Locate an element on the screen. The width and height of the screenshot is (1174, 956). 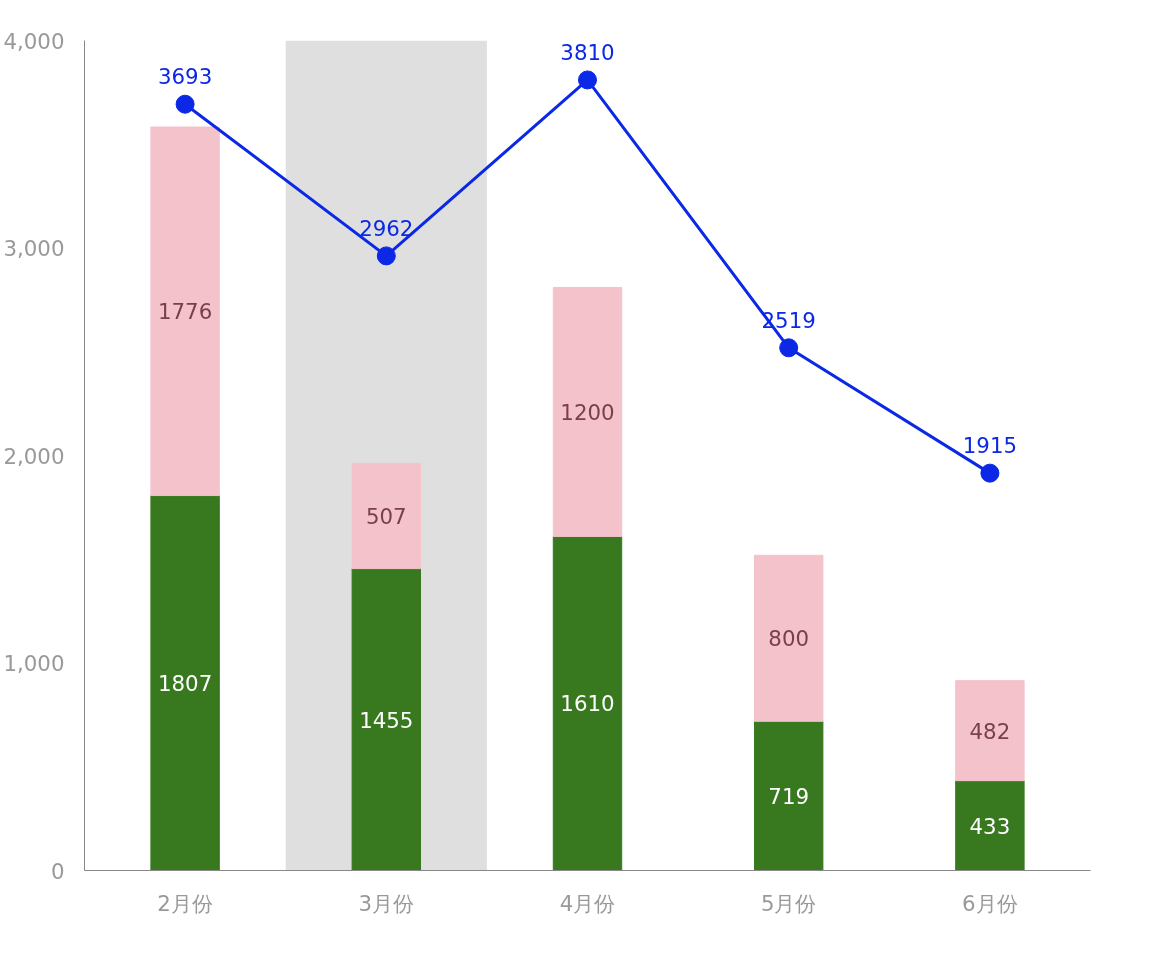
data-label: 1807 is located at coordinates (185, 684).